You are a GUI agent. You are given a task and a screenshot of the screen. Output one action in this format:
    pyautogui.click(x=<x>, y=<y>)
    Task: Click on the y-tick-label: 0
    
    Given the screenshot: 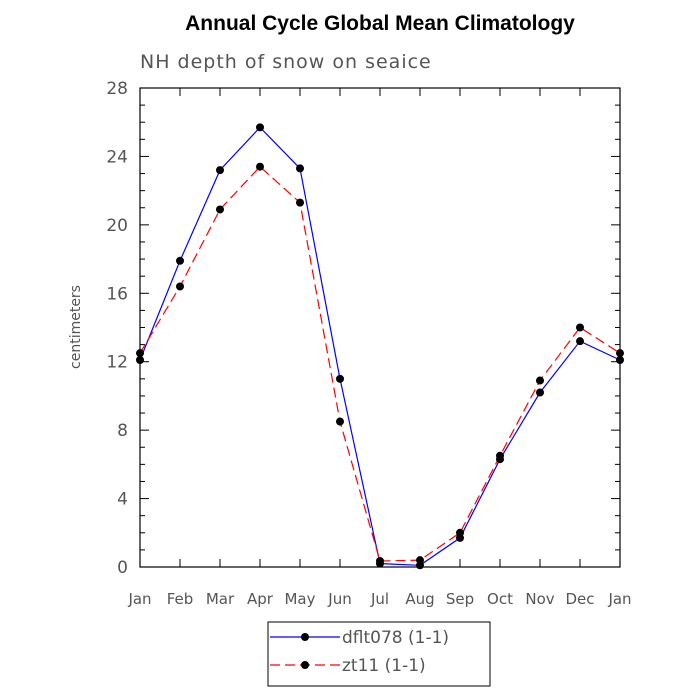 What is the action you would take?
    pyautogui.click(x=122, y=568)
    